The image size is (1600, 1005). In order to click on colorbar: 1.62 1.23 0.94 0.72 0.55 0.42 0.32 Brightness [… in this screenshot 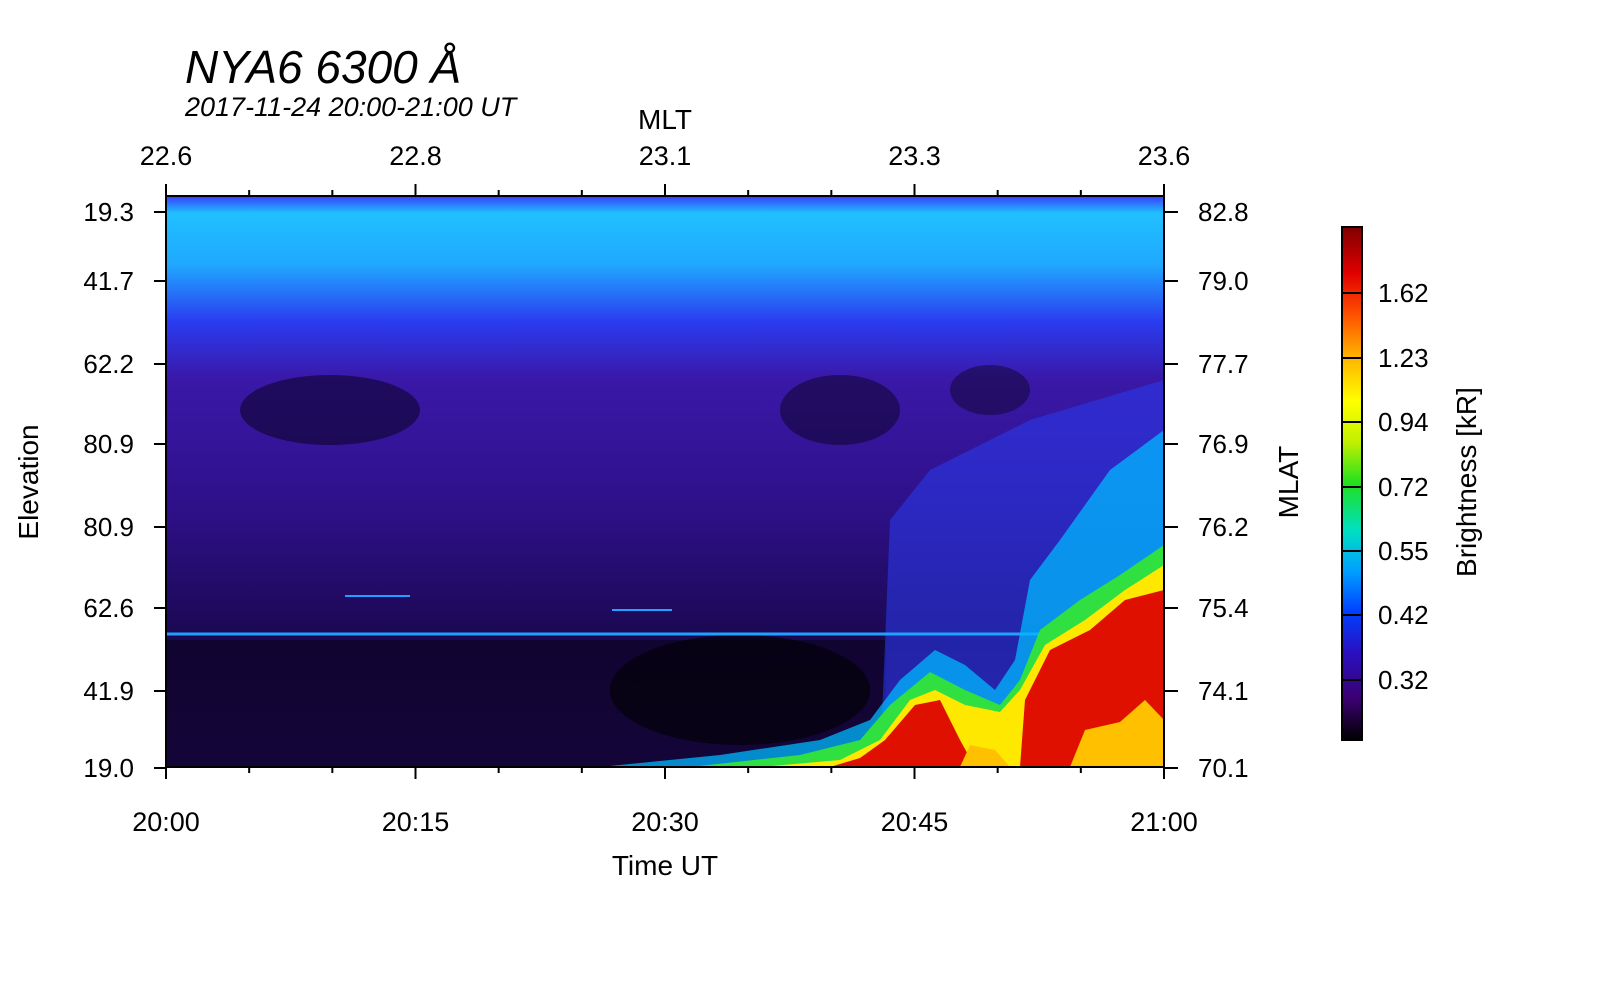, I will do `click(1411, 483)`.